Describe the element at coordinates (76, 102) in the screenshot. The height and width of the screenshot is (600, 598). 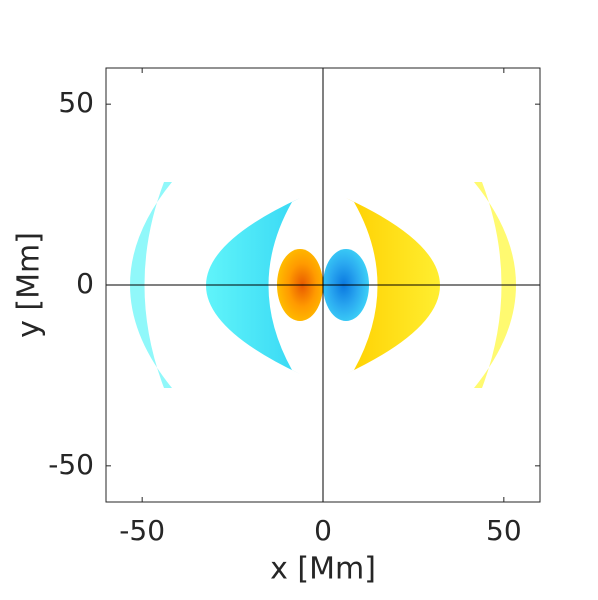
I see `y-tick-label: 50` at that location.